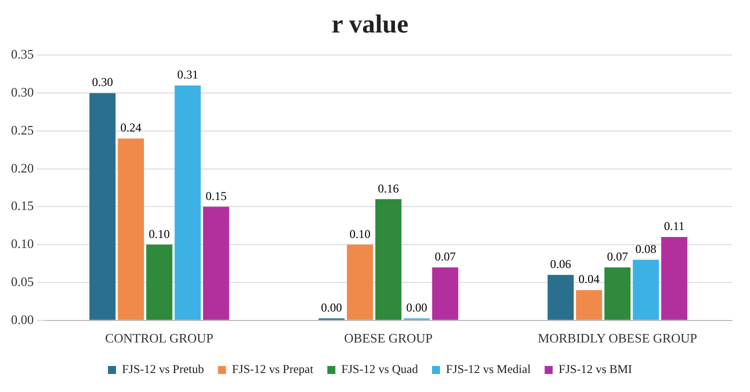 This screenshot has height=392, width=750. Describe the element at coordinates (388, 188) in the screenshot. I see `data-label: 0.16` at that location.